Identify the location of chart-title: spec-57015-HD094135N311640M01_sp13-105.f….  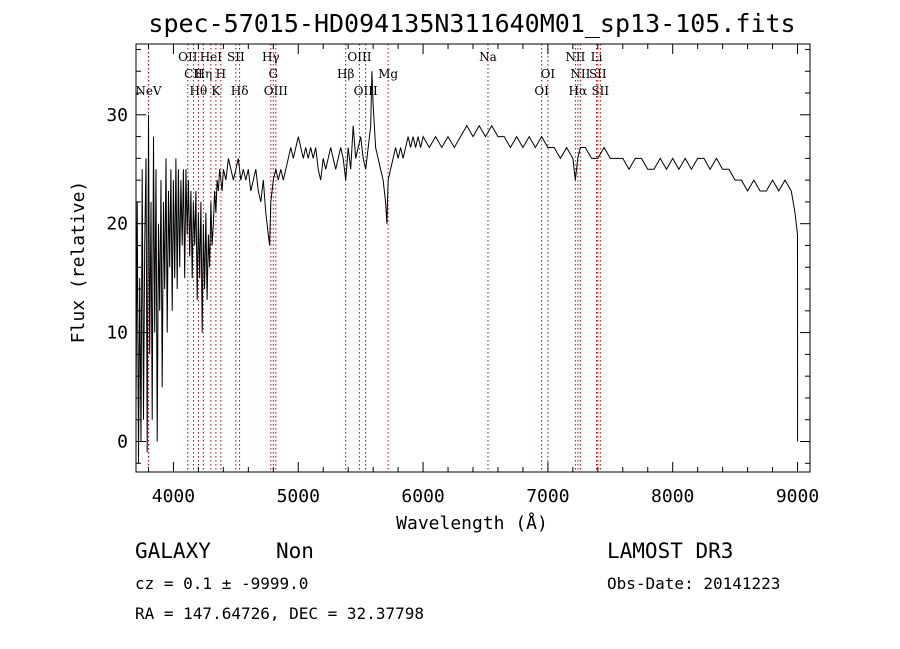
(471, 23).